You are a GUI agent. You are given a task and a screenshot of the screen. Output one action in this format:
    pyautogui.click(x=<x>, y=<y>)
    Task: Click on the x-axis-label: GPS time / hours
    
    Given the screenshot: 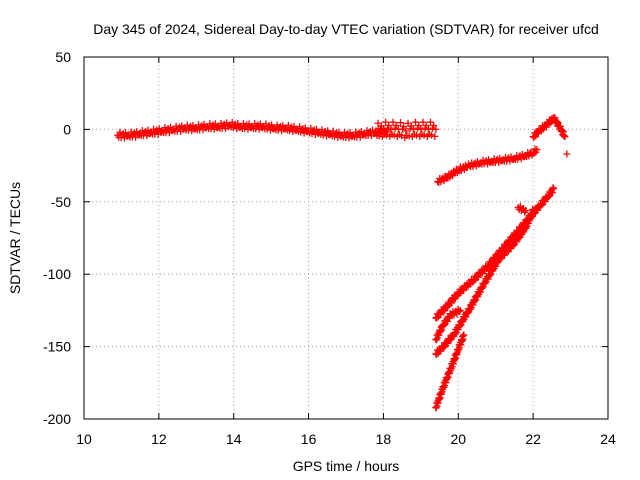 What is the action you would take?
    pyautogui.click(x=346, y=466)
    